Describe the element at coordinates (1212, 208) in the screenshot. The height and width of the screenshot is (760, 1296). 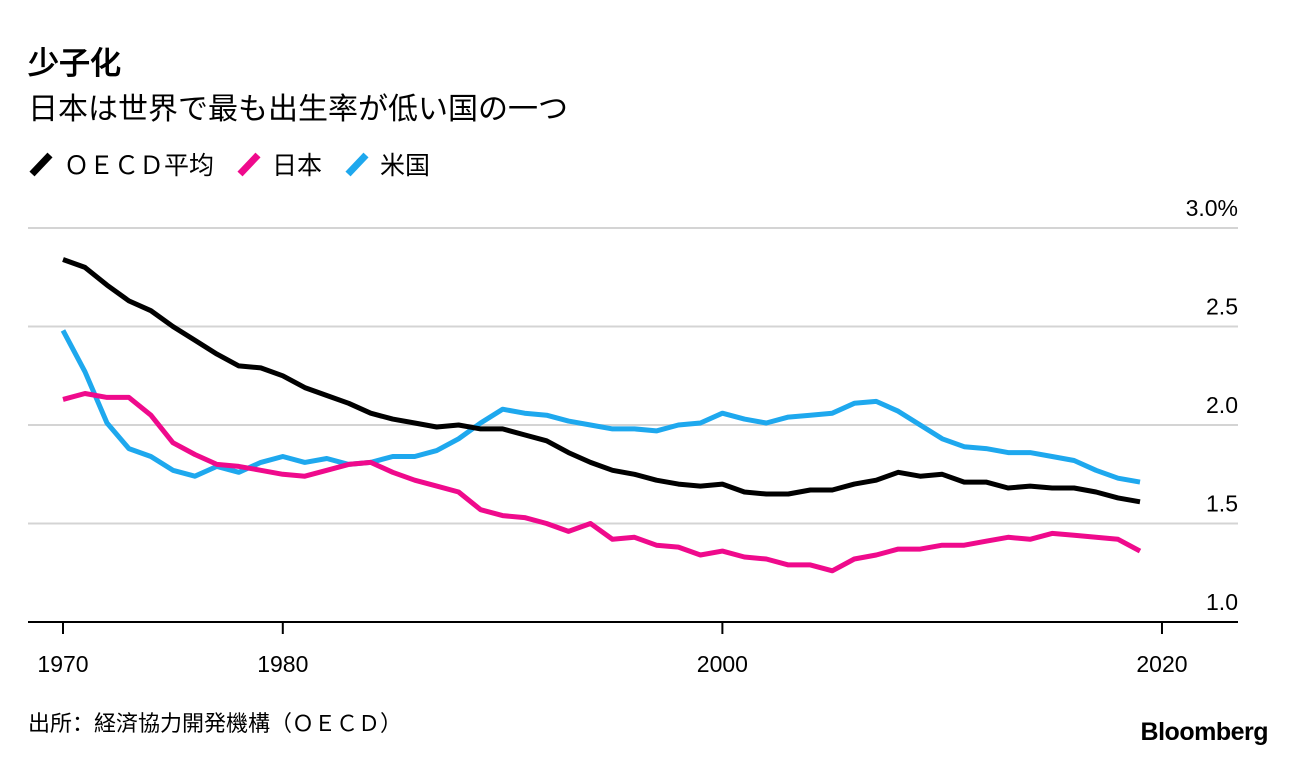
I see `y-tick-label-4: 3.0%` at that location.